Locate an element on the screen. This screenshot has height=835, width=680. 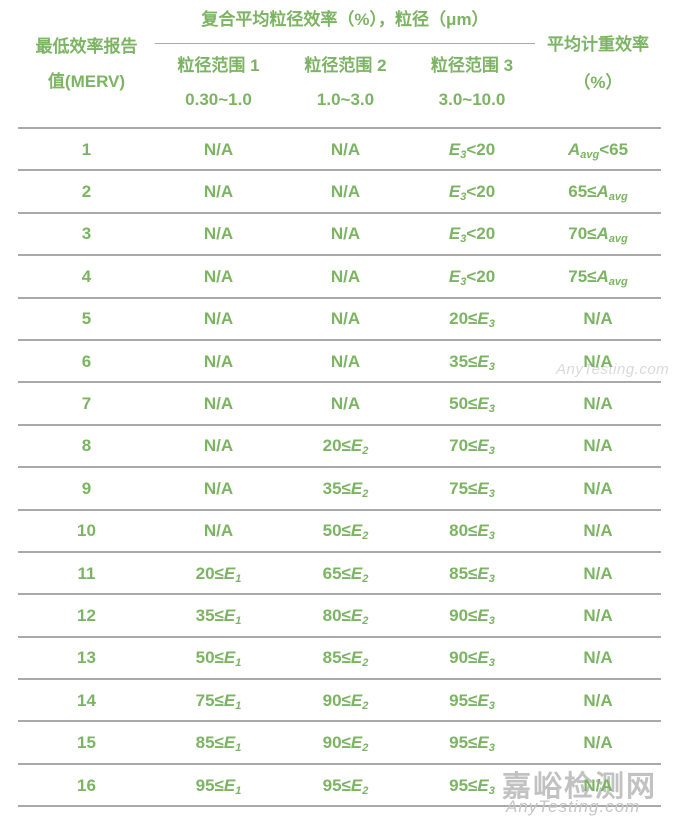
merv-cell: 13 is located at coordinates (86, 658).